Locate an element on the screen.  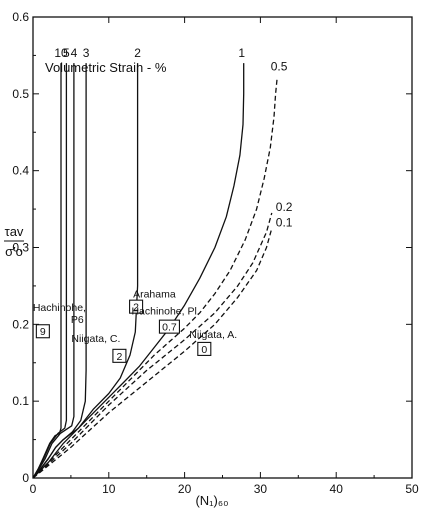
x-tick-label: 30 is located at coordinates (261, 489).